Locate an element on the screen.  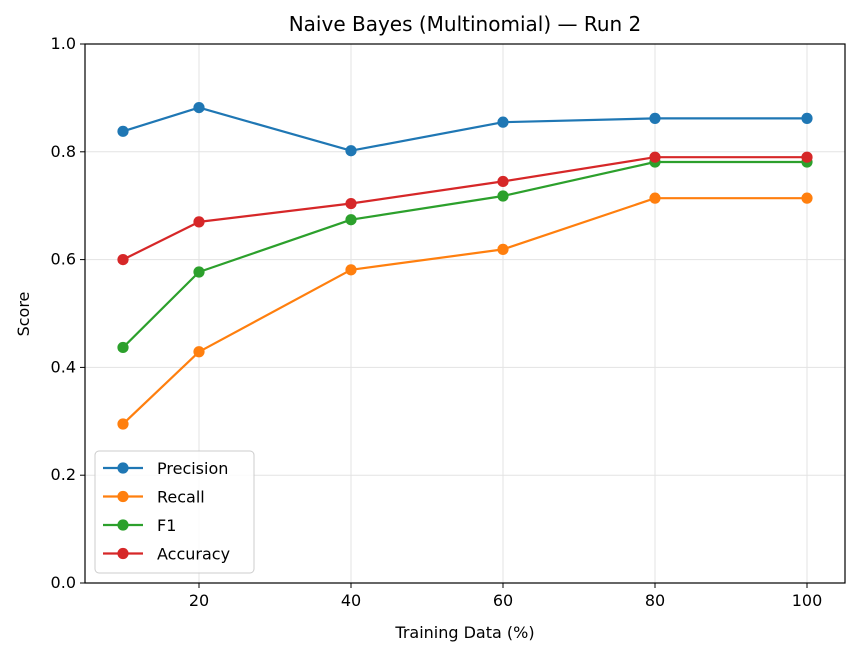
y-tick-label: 0.8 is located at coordinates (63, 151).